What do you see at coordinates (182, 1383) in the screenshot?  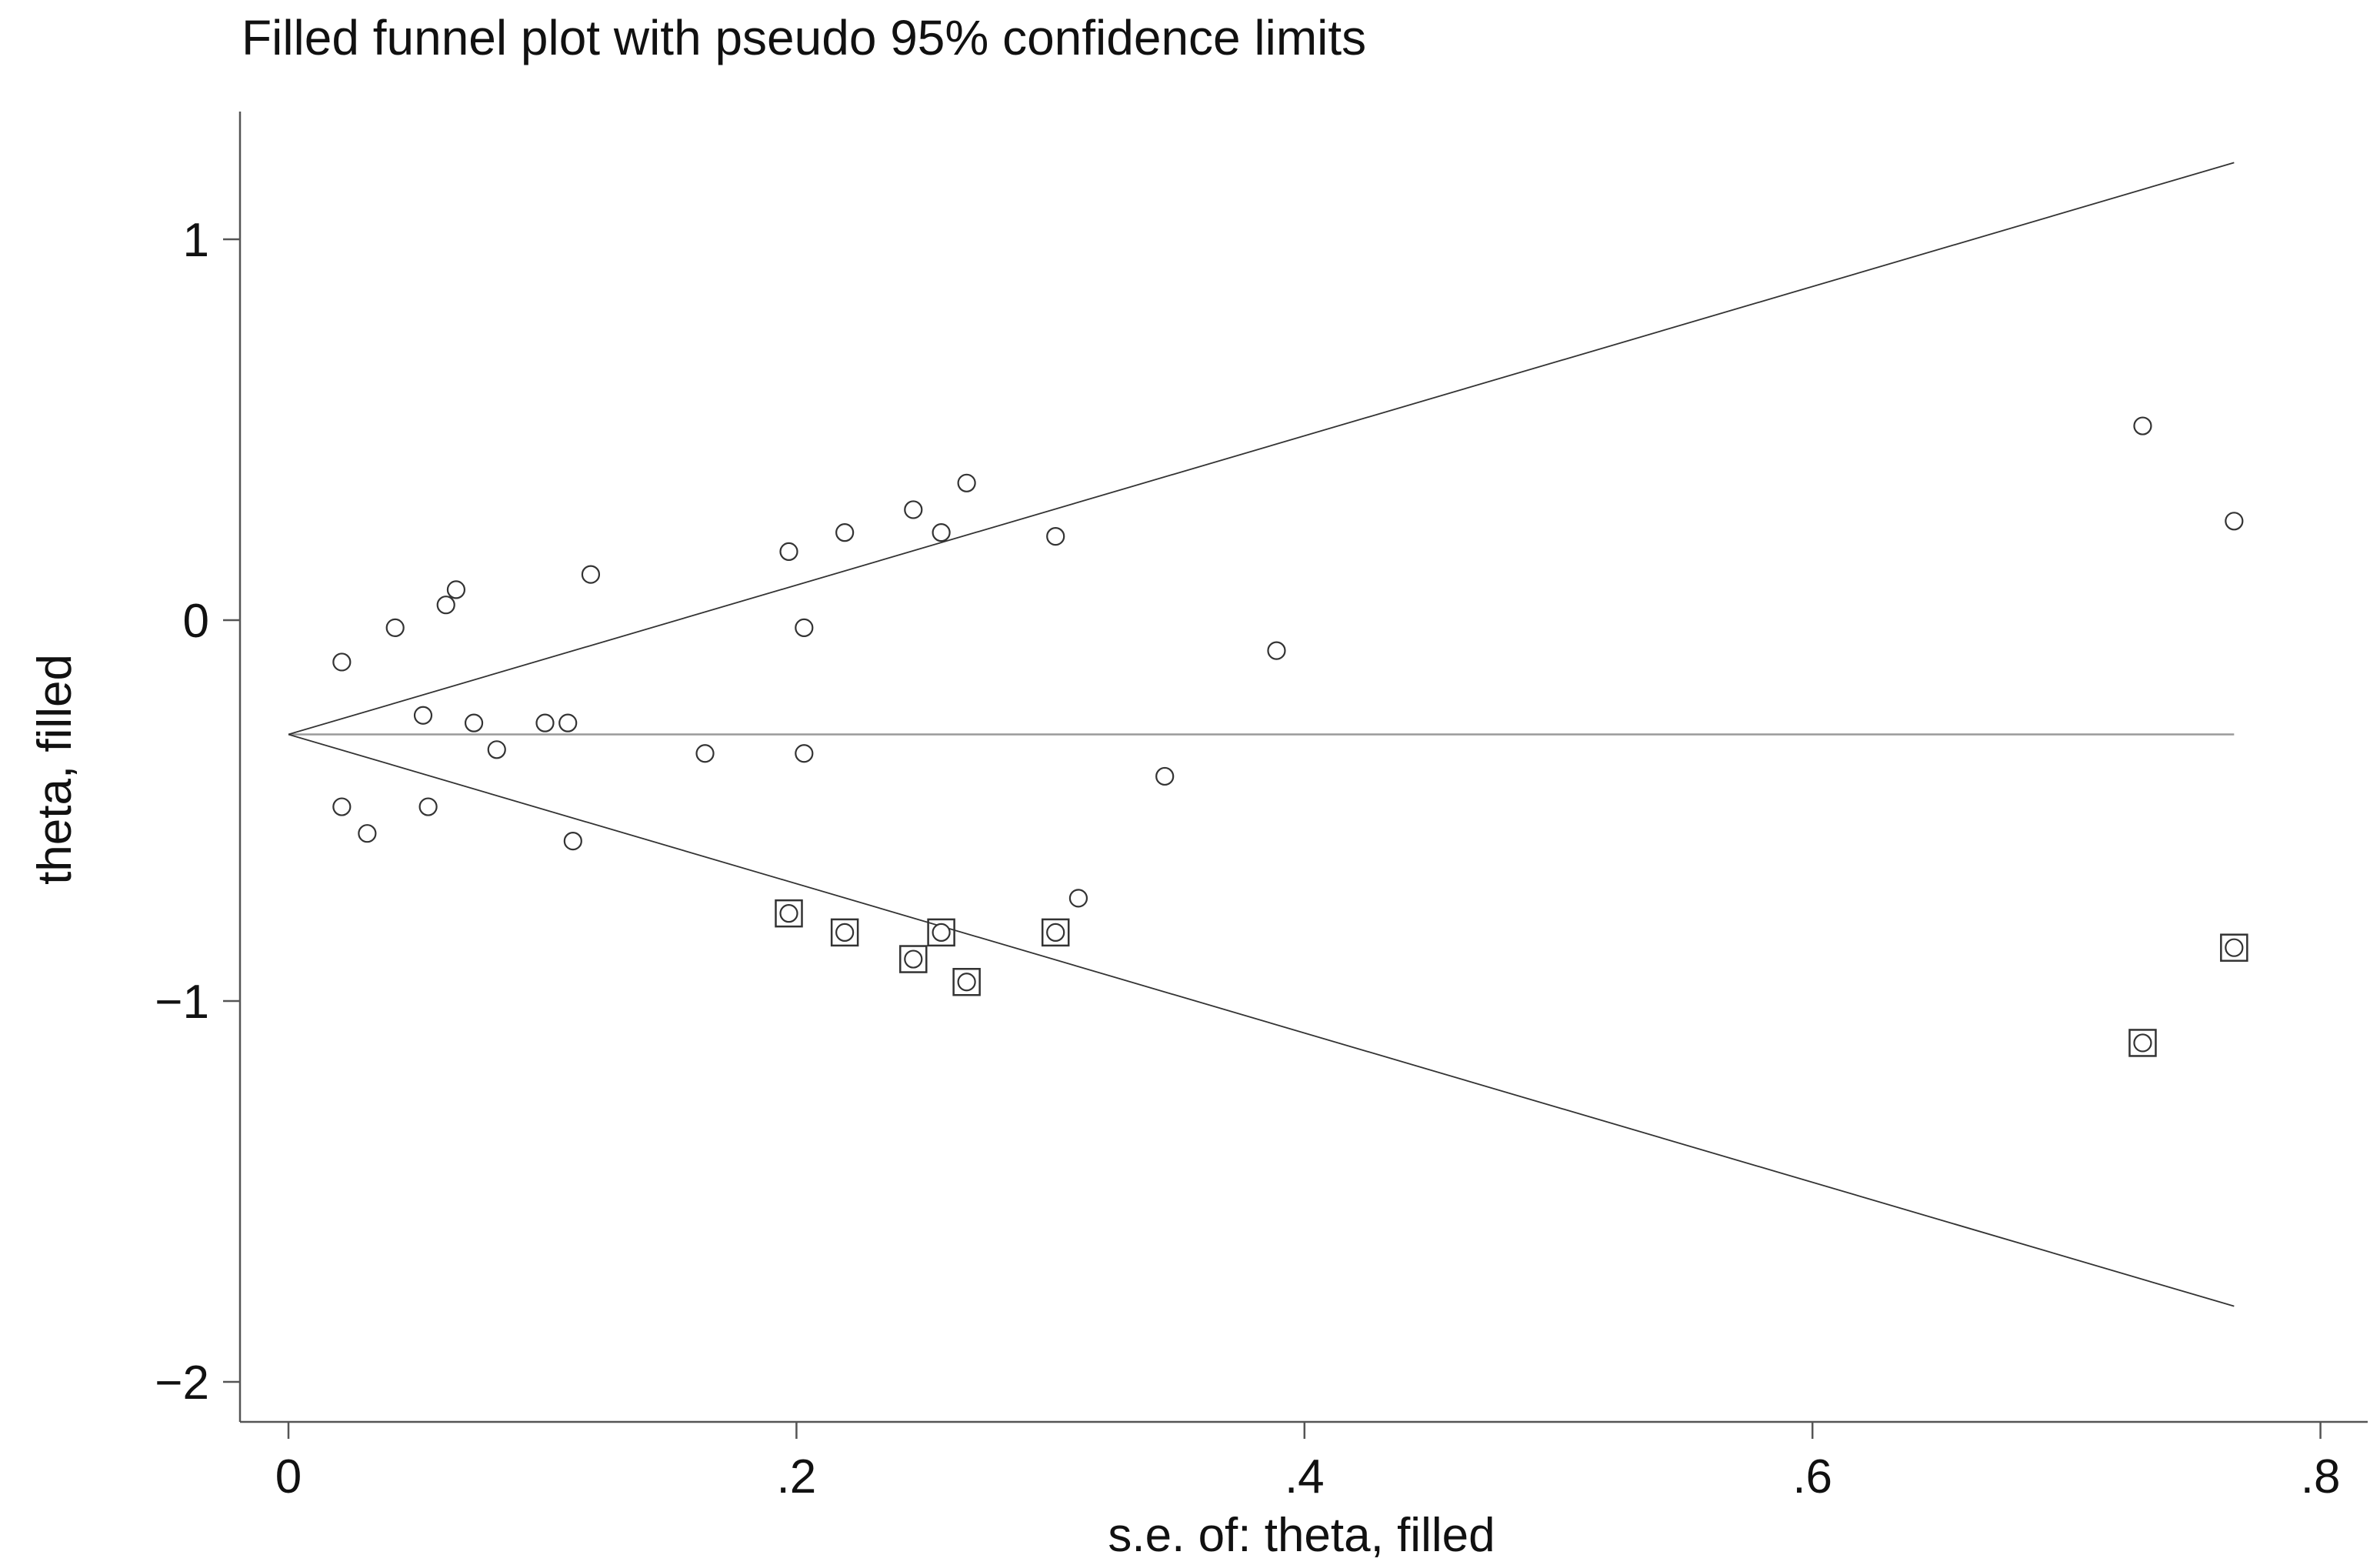 I see `y-tick-label: −2` at bounding box center [182, 1383].